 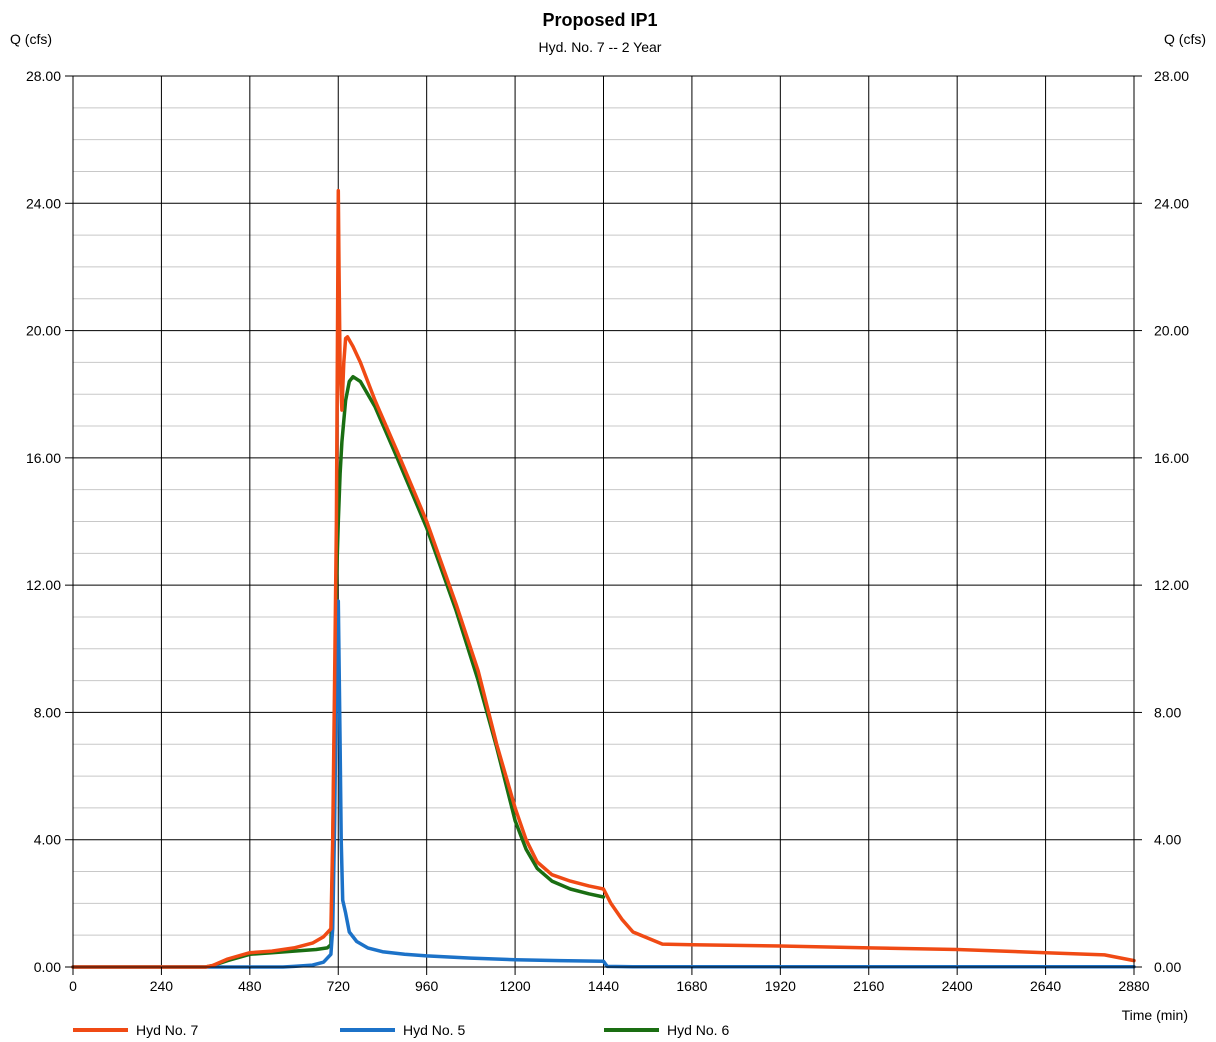 What do you see at coordinates (1171, 585) in the screenshot?
I see `y-tick-label-right: 12.00` at bounding box center [1171, 585].